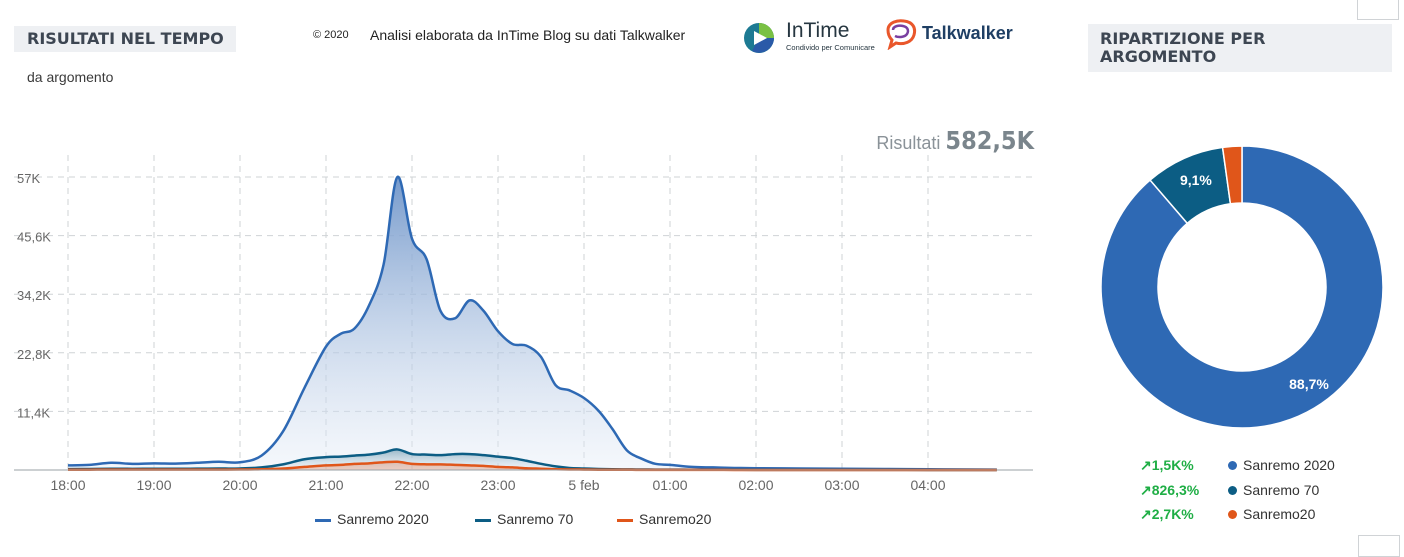 Image resolution: width=1404 pixels, height=557 pixels. Describe the element at coordinates (901, 34) in the screenshot. I see `talkwalker-logo-icon` at that location.